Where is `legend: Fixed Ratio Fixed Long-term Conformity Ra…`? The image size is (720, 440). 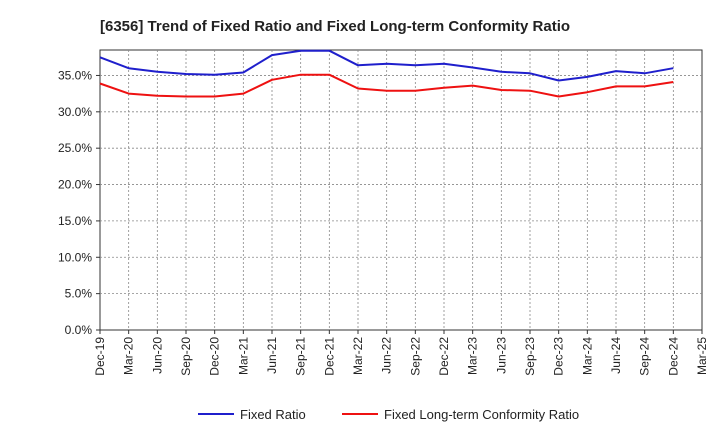
legend: Fixed Ratio Fixed Long-term Conformity Ra… is located at coordinates (388, 414).